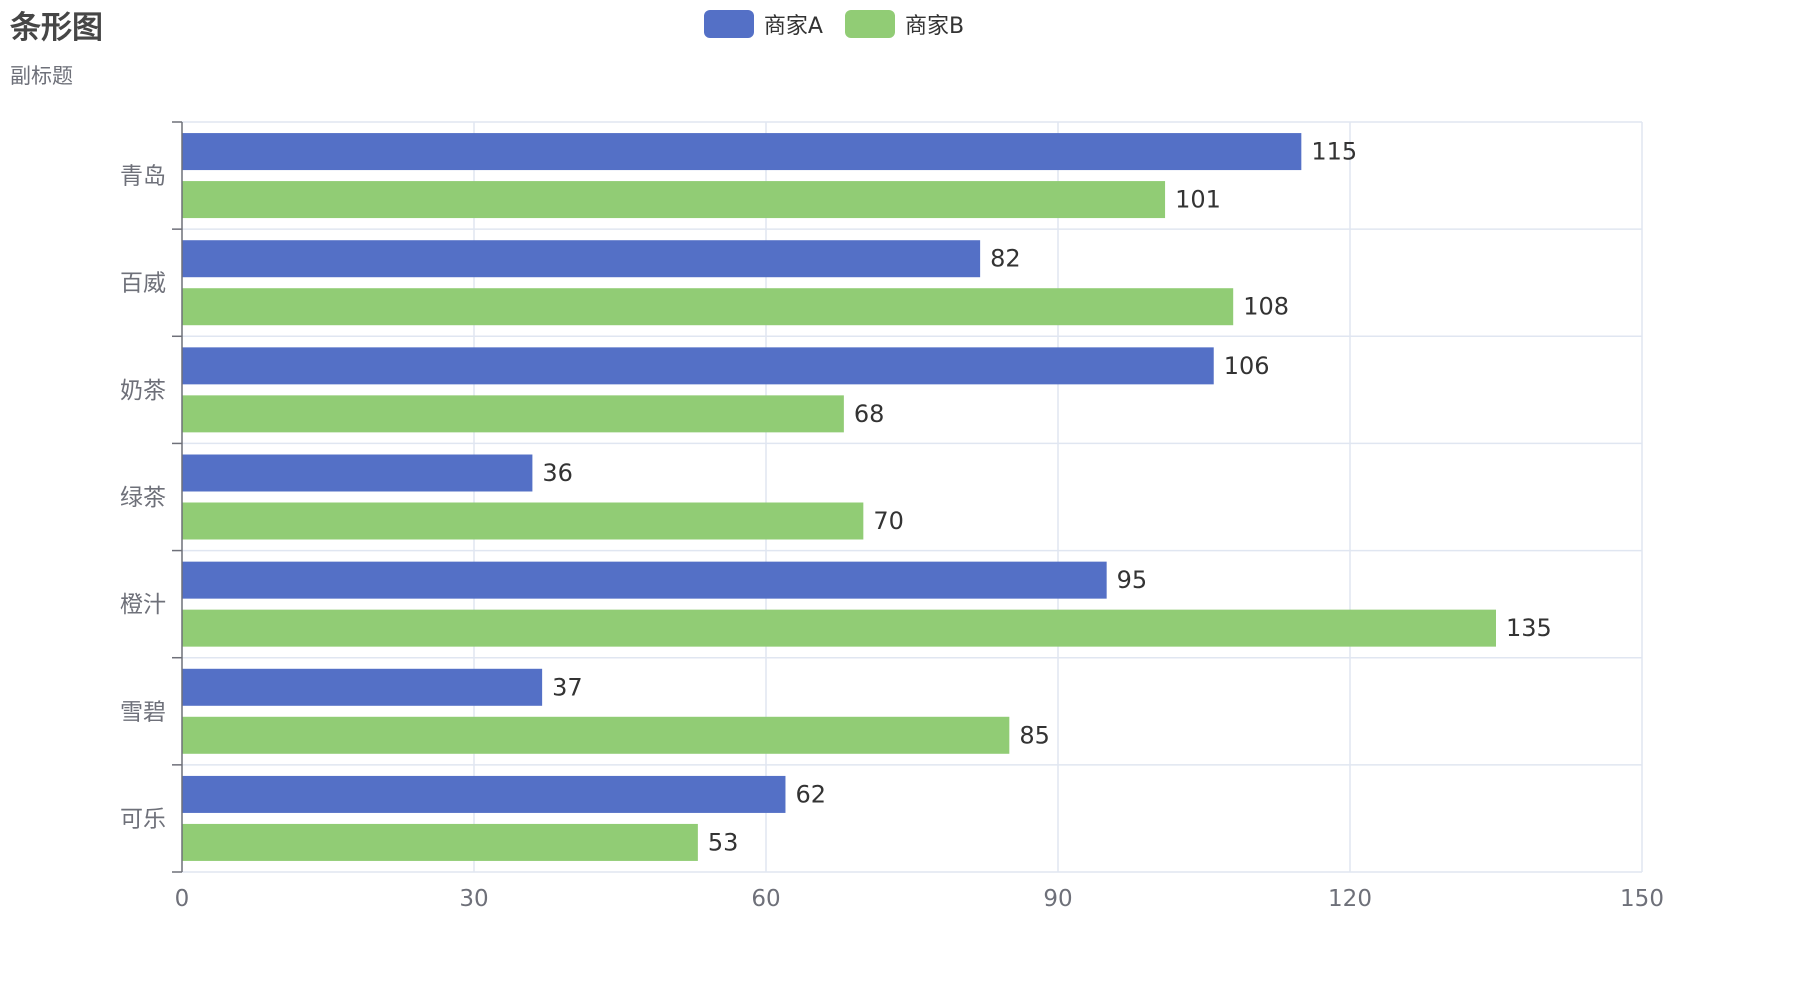 This screenshot has height=1000, width=1800. I want to click on data-label: 135, so click(1529, 628).